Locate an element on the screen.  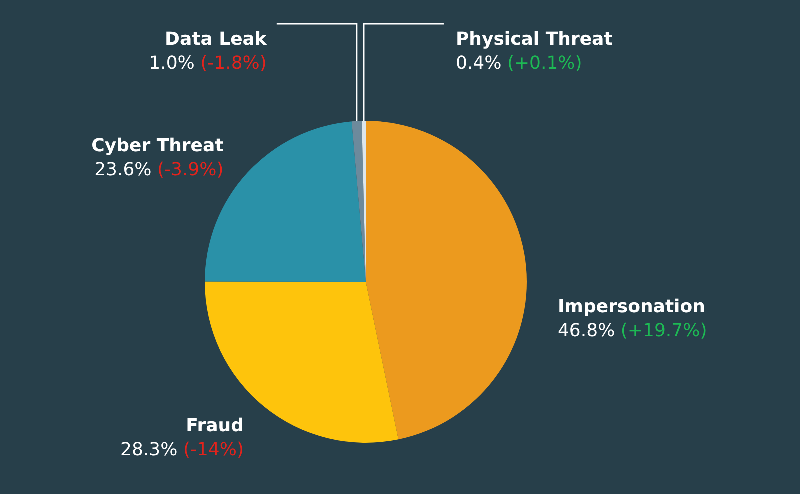
data-label: 28.3% is located at coordinates (149, 450).